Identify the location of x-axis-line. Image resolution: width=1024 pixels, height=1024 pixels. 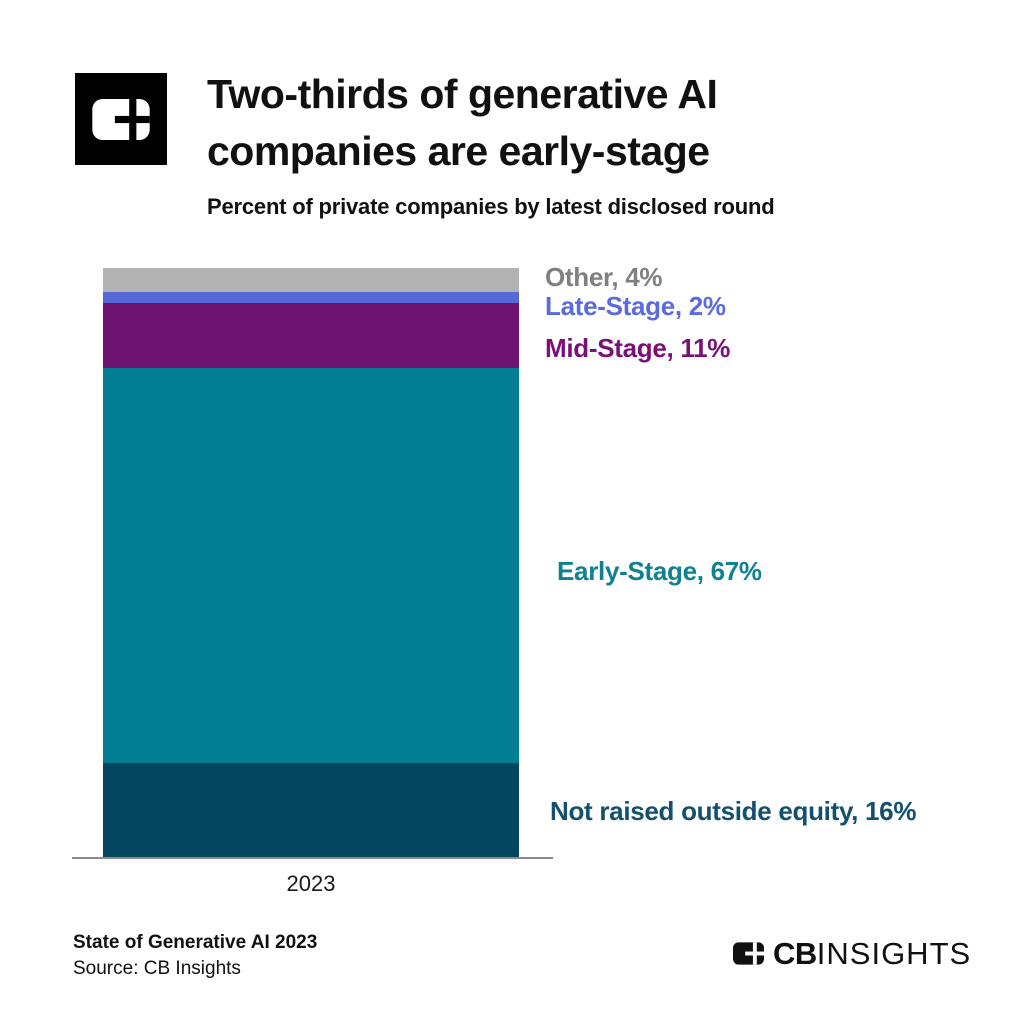
(312, 858).